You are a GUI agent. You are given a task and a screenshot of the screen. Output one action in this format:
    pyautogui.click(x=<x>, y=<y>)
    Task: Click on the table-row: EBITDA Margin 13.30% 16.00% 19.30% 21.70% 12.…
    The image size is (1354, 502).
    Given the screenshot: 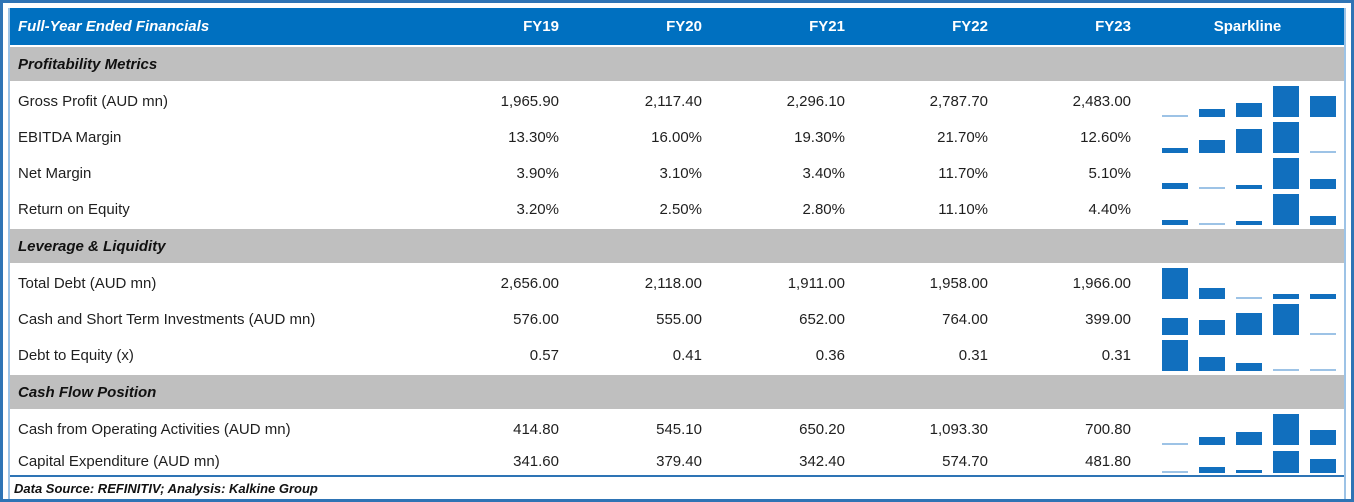 What is the action you would take?
    pyautogui.click(x=677, y=137)
    